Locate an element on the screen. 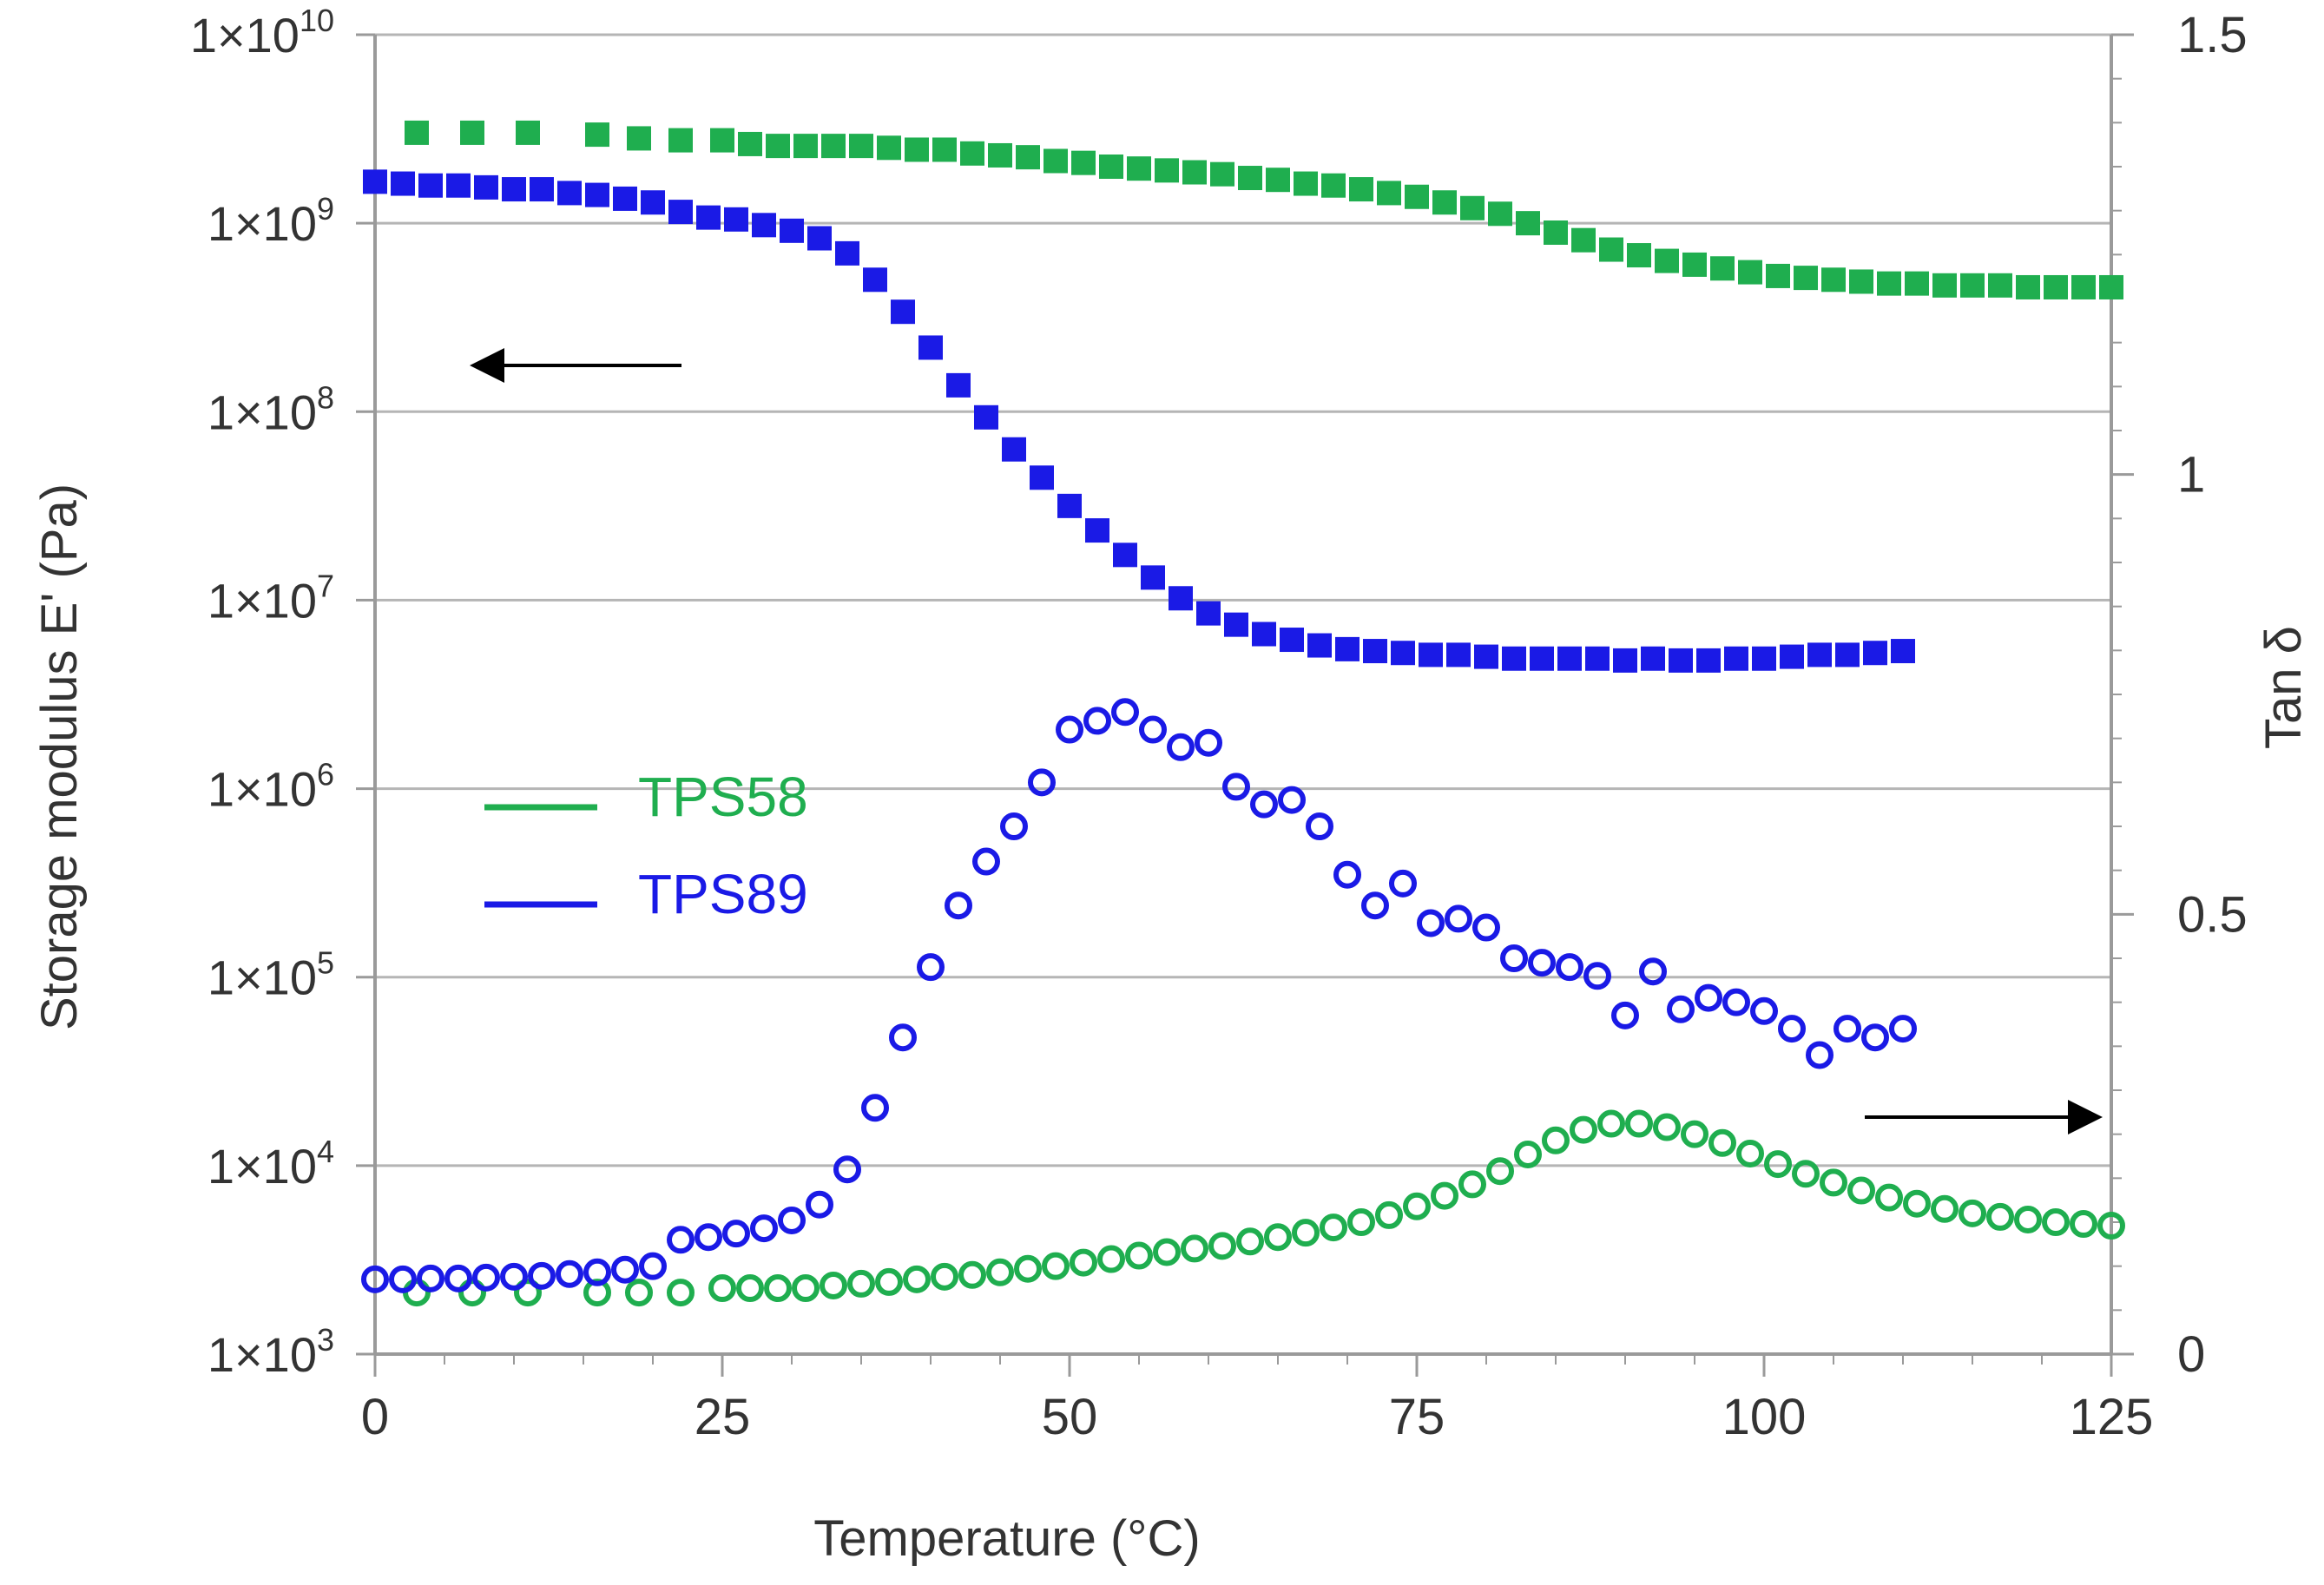 The image size is (2324, 1585). x-tick-label: 50 is located at coordinates (1070, 1417).